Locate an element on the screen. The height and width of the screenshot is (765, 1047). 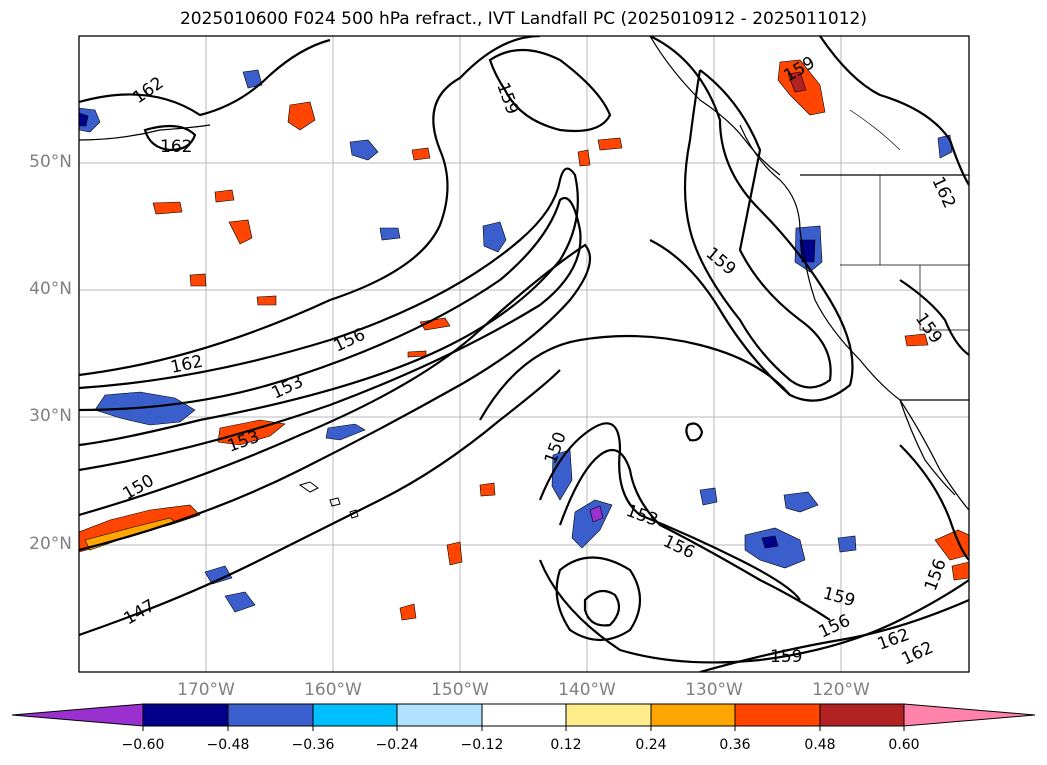
colorbar-extend-left is located at coordinates (77, 715).